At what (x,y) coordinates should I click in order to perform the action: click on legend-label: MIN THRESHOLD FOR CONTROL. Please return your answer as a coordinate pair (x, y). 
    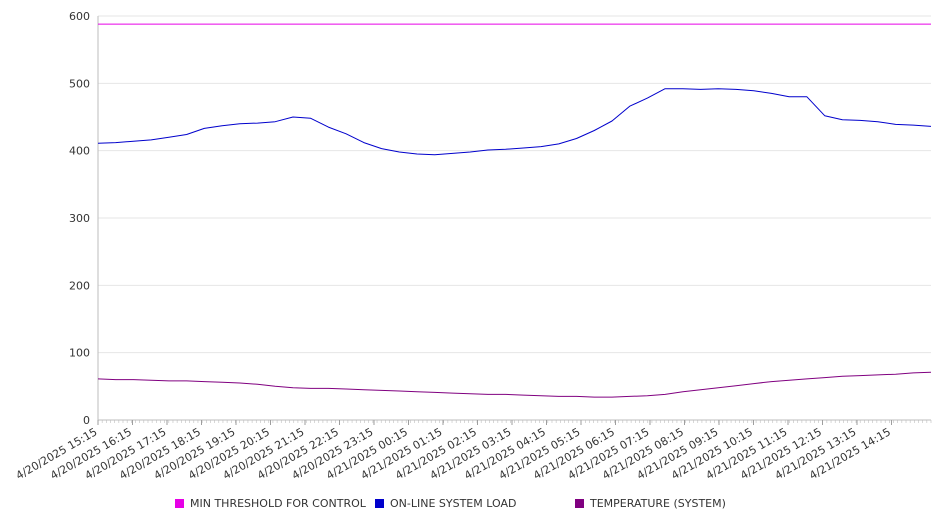
    Looking at the image, I should click on (278, 503).